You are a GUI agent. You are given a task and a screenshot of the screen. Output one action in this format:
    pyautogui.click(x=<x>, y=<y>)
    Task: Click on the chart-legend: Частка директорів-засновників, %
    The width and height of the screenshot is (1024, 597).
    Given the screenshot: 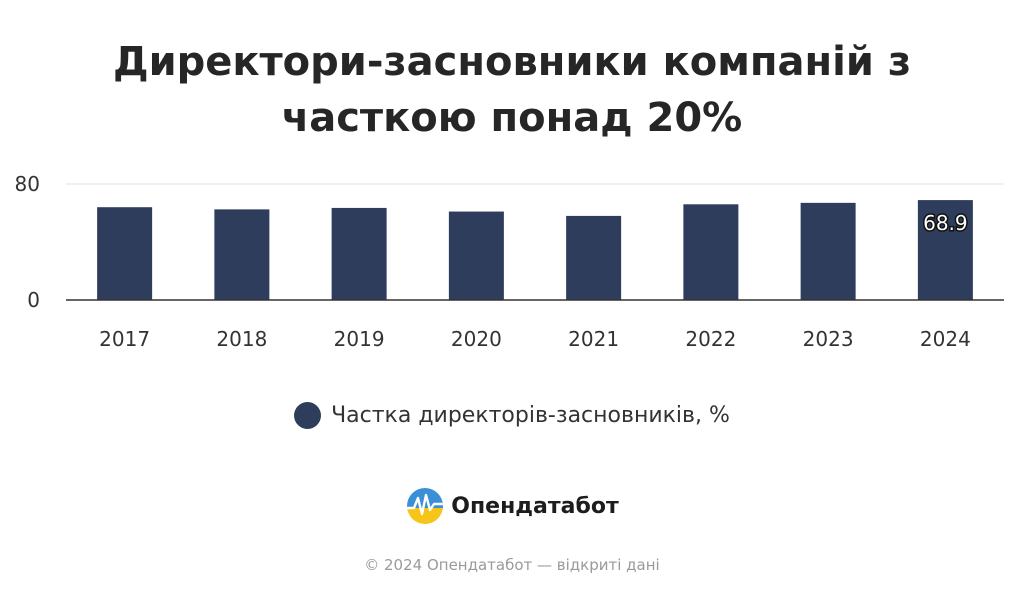 What is the action you would take?
    pyautogui.click(x=512, y=415)
    